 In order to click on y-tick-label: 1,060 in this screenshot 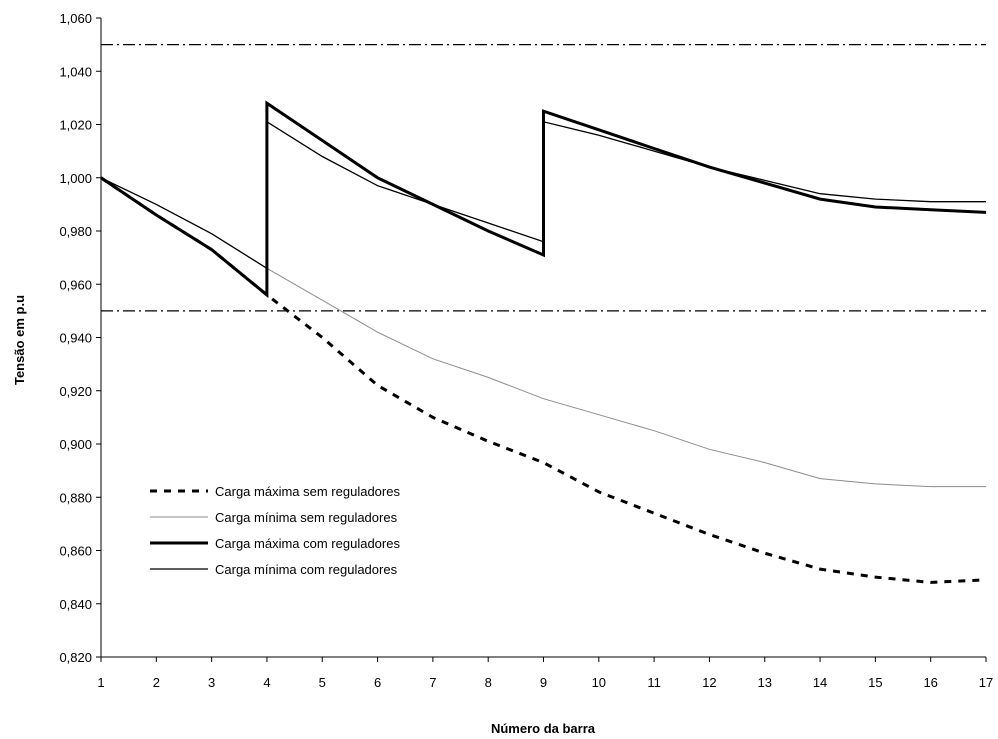, I will do `click(75, 18)`.